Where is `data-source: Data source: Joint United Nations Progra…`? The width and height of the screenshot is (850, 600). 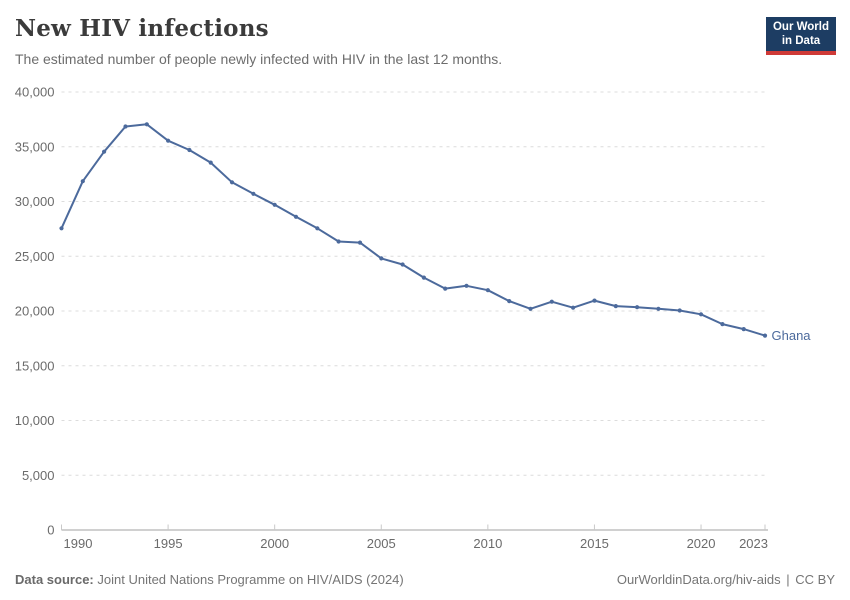 data-source: Data source: Joint United Nations Progra… is located at coordinates (209, 579).